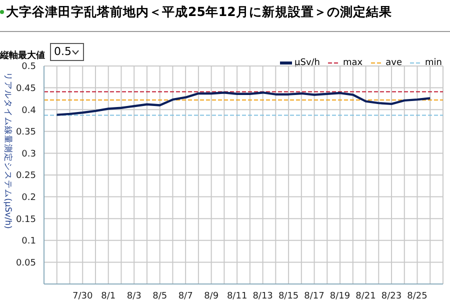 This screenshot has height=306, width=450. I want to click on dropdown: 0.5, so click(67, 52).